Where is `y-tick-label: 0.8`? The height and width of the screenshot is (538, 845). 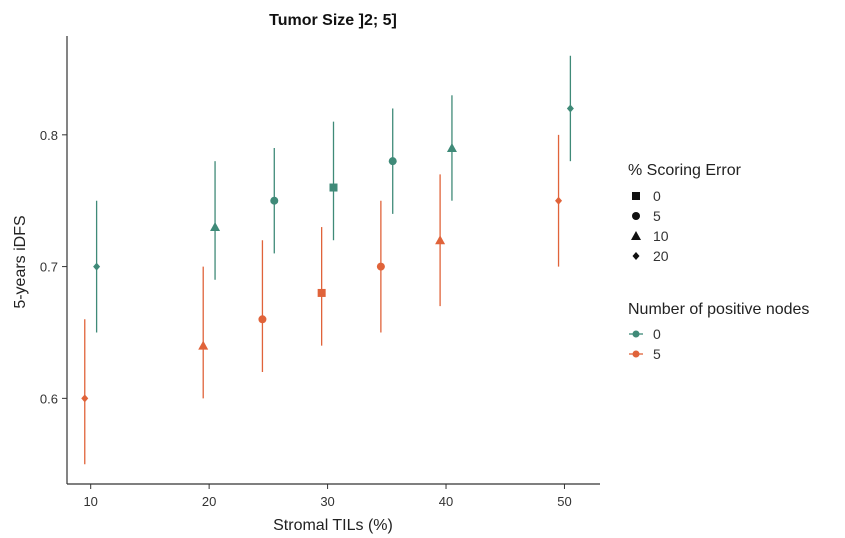
y-tick-label: 0.8 is located at coordinates (49, 135).